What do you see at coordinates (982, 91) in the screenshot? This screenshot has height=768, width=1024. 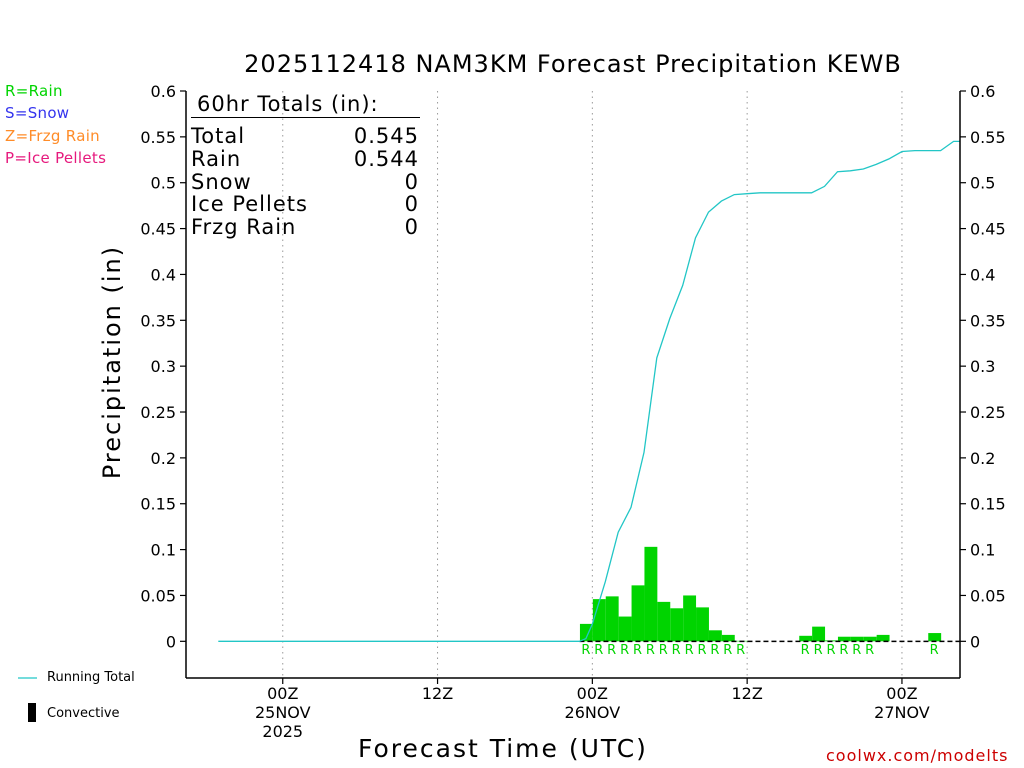 I see `y-tick-label-right: 0.6` at bounding box center [982, 91].